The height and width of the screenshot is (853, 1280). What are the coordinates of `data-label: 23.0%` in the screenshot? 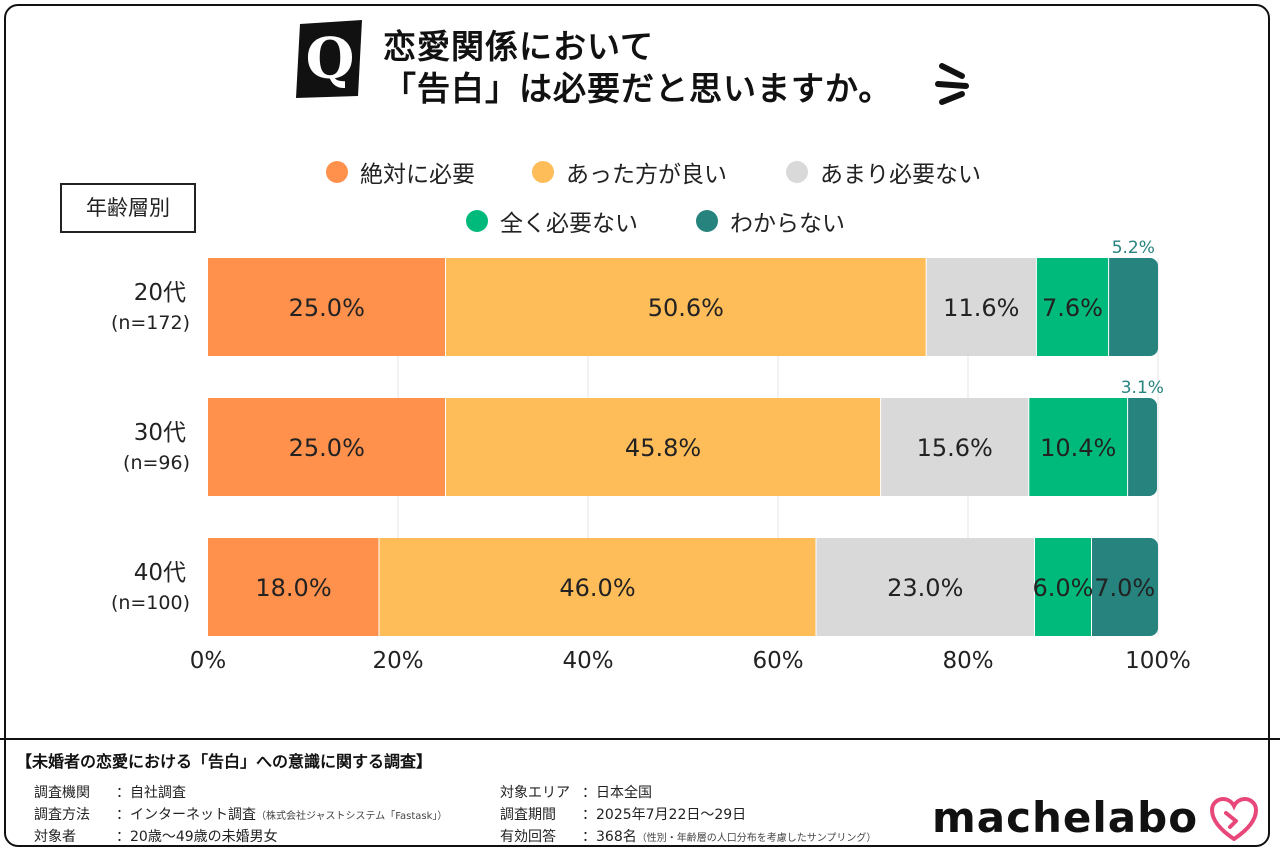 It's located at (925, 588).